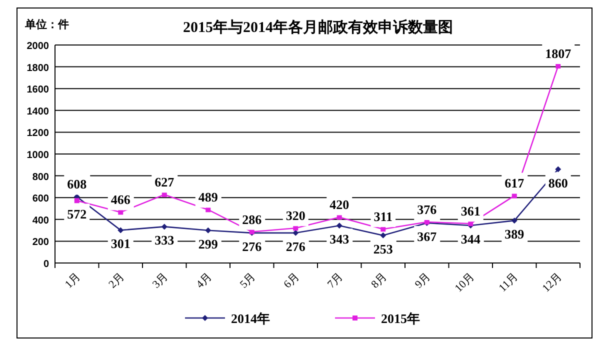 Image resolution: width=609 pixels, height=344 pixels. Describe the element at coordinates (379, 280) in the screenshot. I see `x-tick-label: 8月` at that location.